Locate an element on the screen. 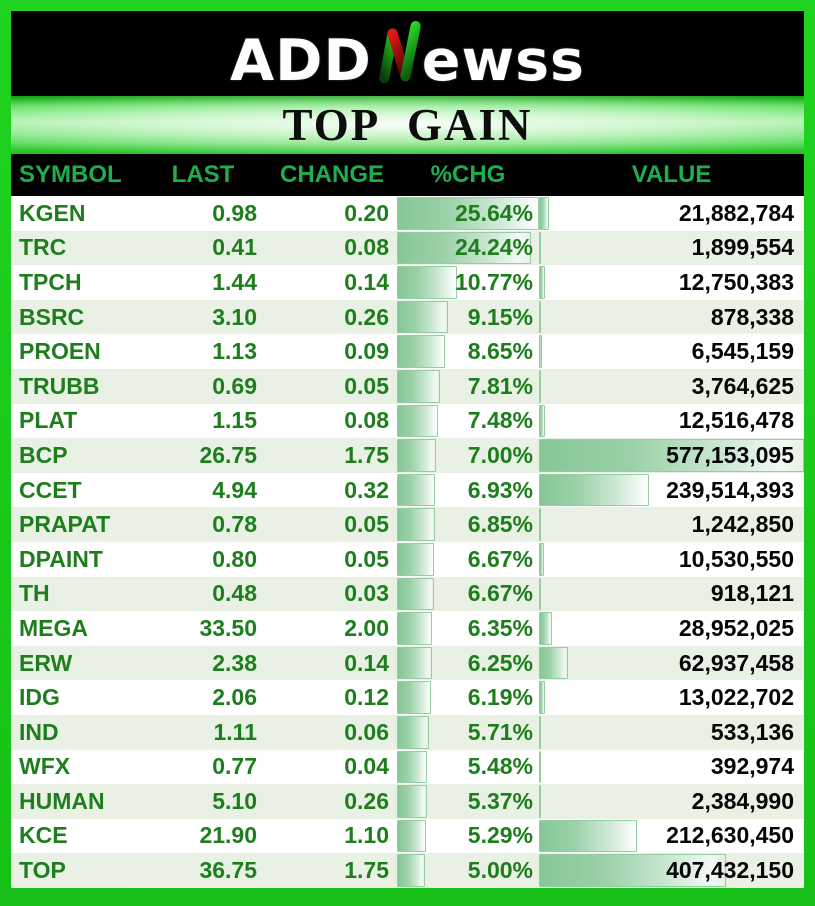 The image size is (815, 906). value-cell: 239,514,393 is located at coordinates (671, 490).